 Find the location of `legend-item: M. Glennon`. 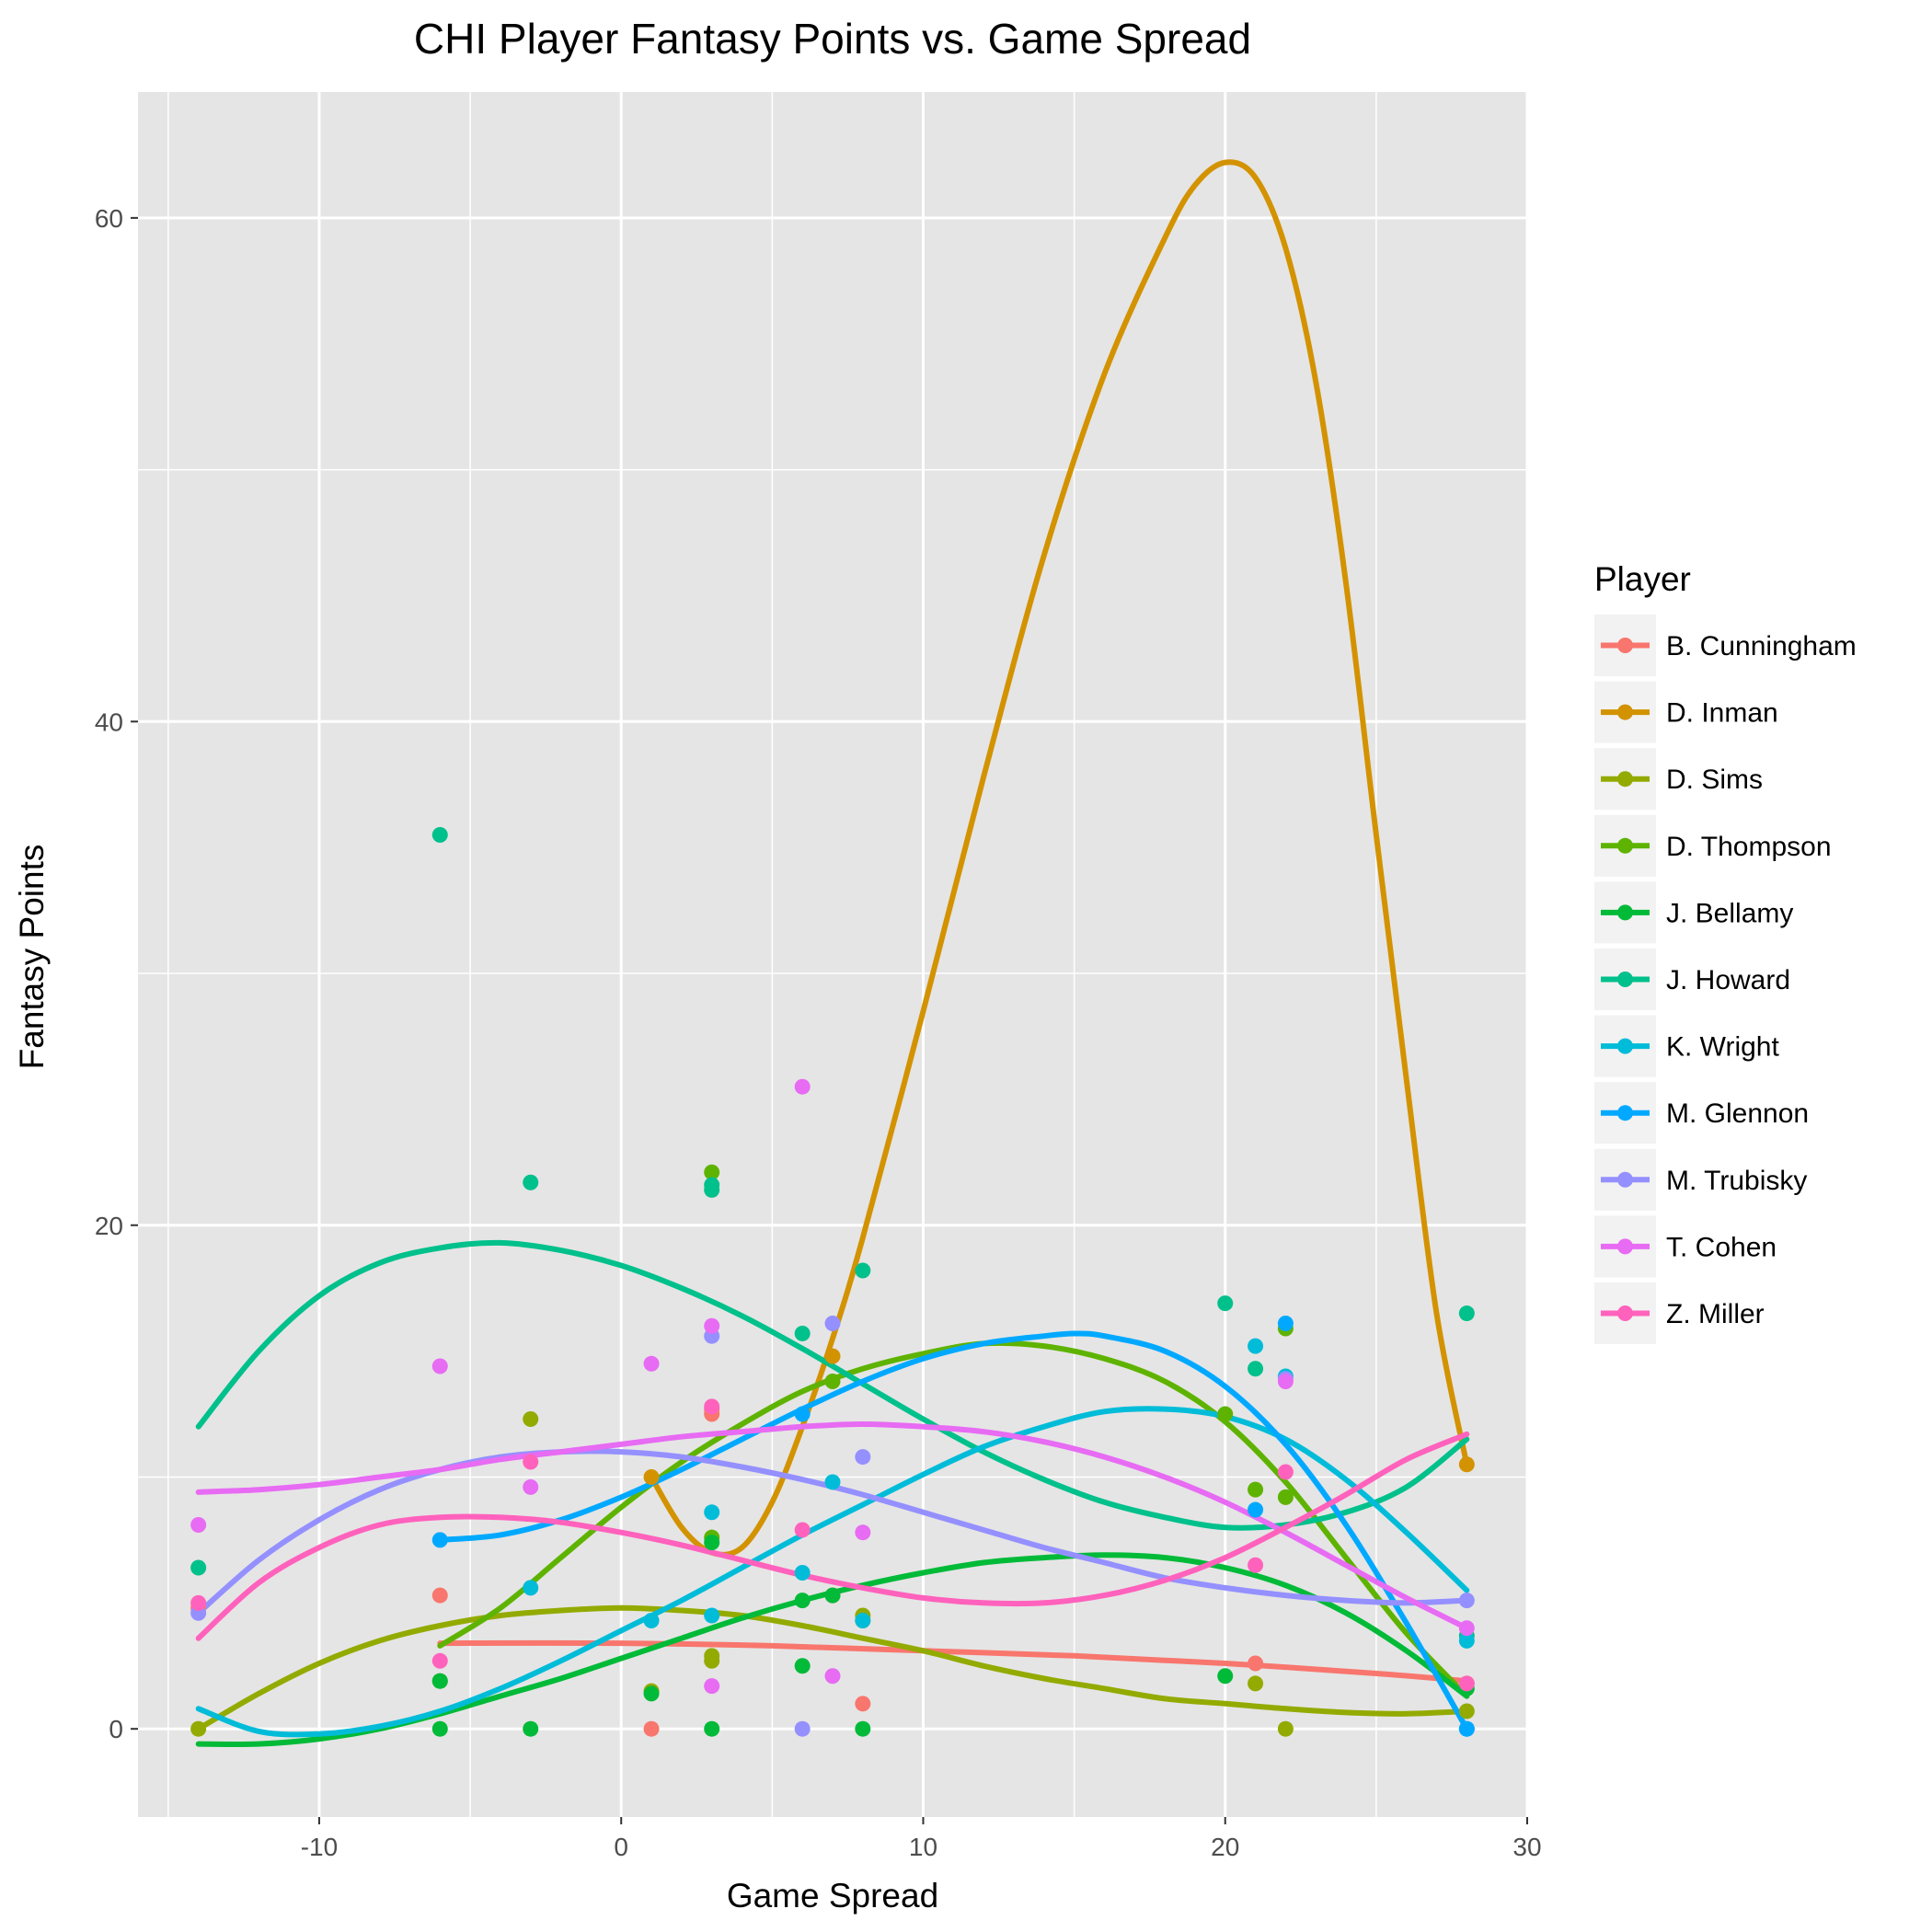

legend-item: M. Glennon is located at coordinates (1701, 1113).